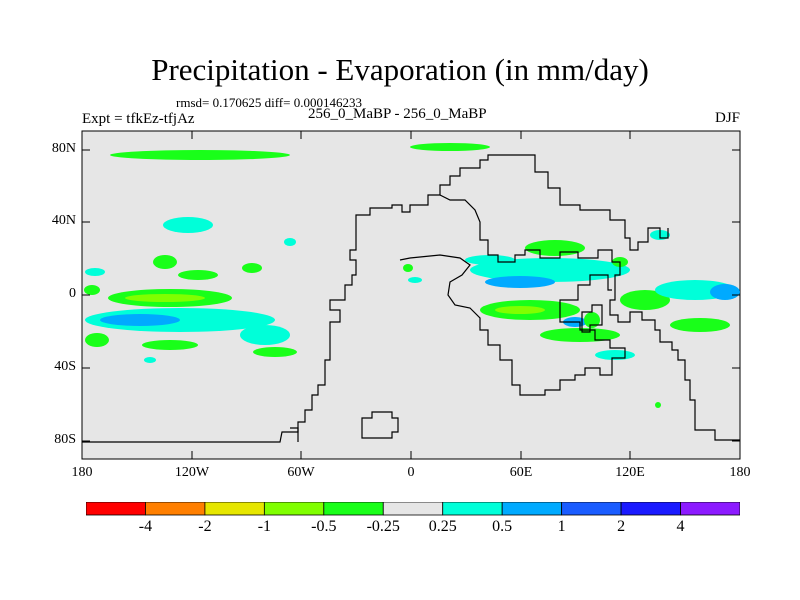 The height and width of the screenshot is (600, 800). What do you see at coordinates (264, 526) in the screenshot?
I see `colorbar-label: -1` at bounding box center [264, 526].